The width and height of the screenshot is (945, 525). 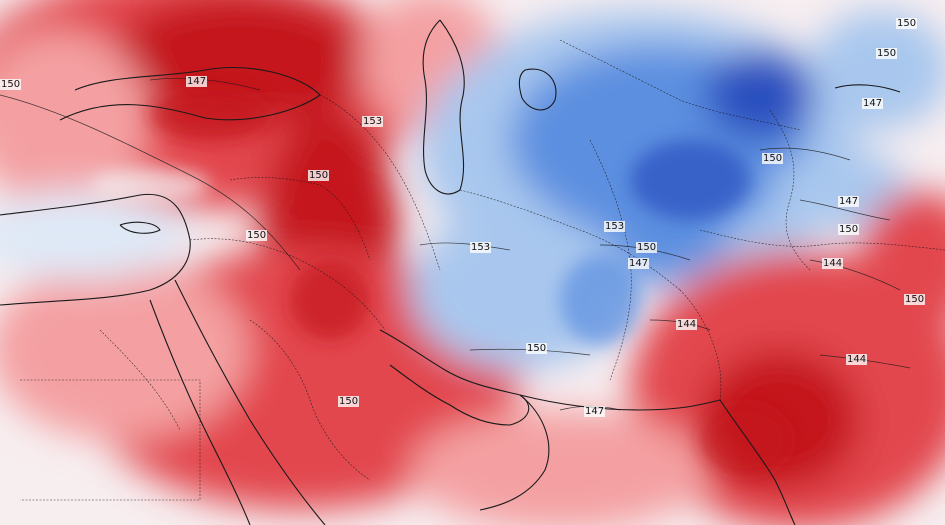 I want to click on black-sea-coast, so click(x=190, y=94).